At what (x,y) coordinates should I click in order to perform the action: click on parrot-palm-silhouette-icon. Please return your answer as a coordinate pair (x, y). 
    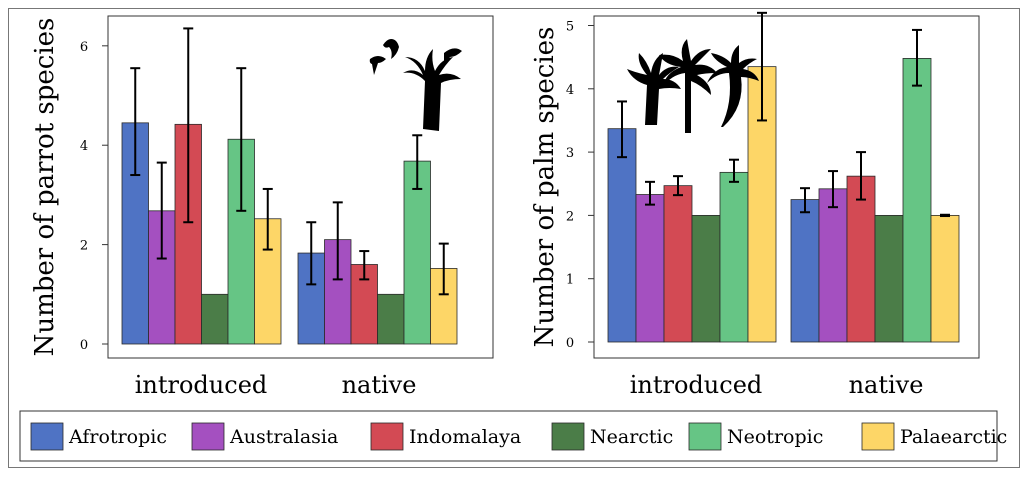
    Looking at the image, I should click on (415, 85).